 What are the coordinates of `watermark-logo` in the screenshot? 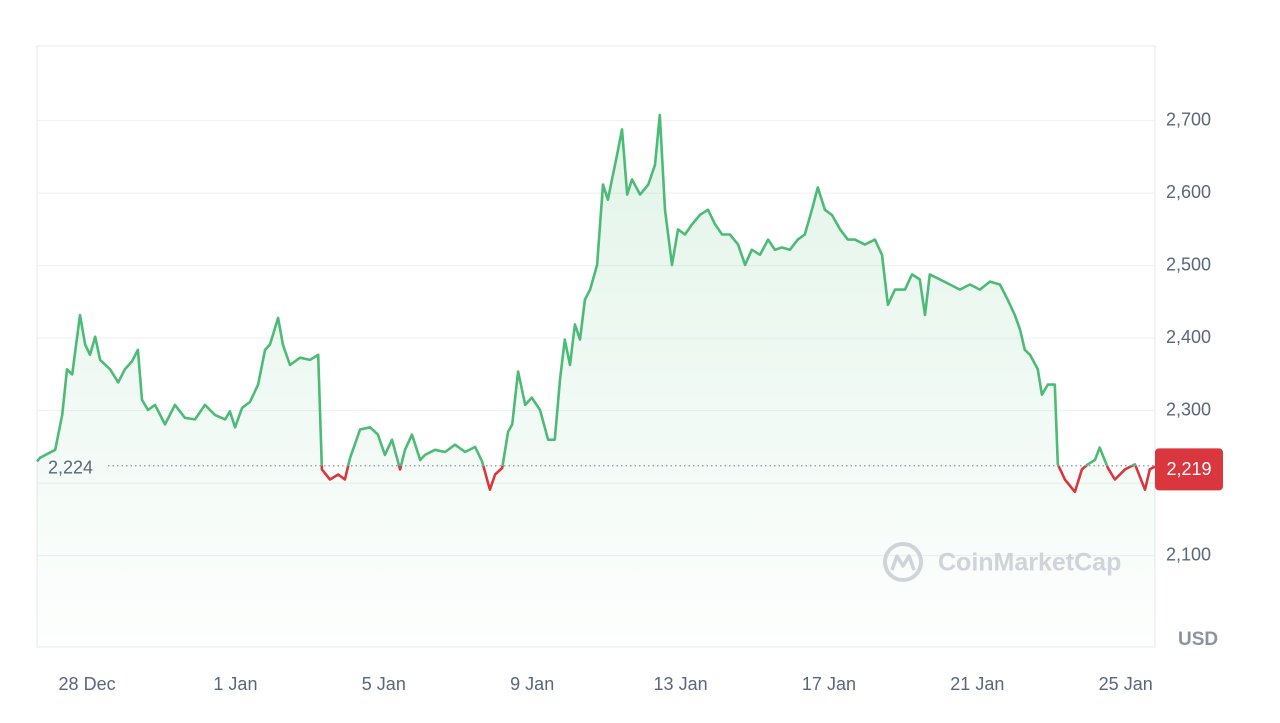 It's located at (903, 562).